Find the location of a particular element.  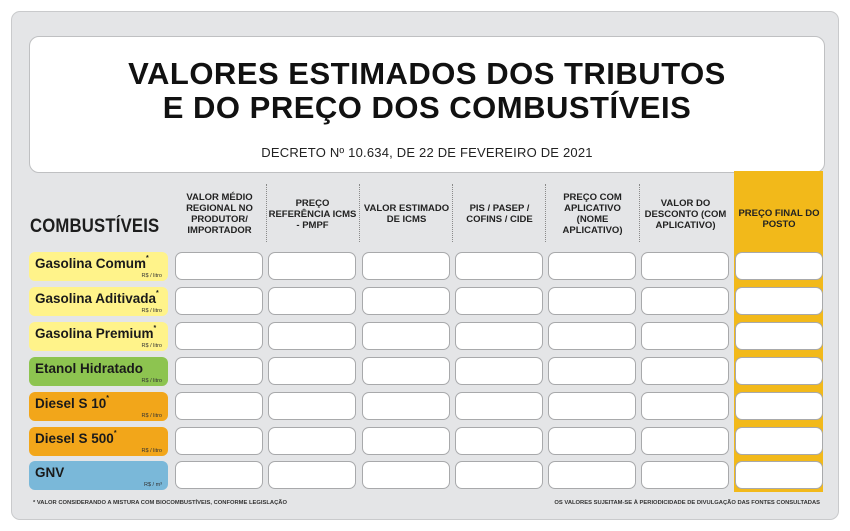

fuel-name: Gasolina Comum* is located at coordinates (92, 263).